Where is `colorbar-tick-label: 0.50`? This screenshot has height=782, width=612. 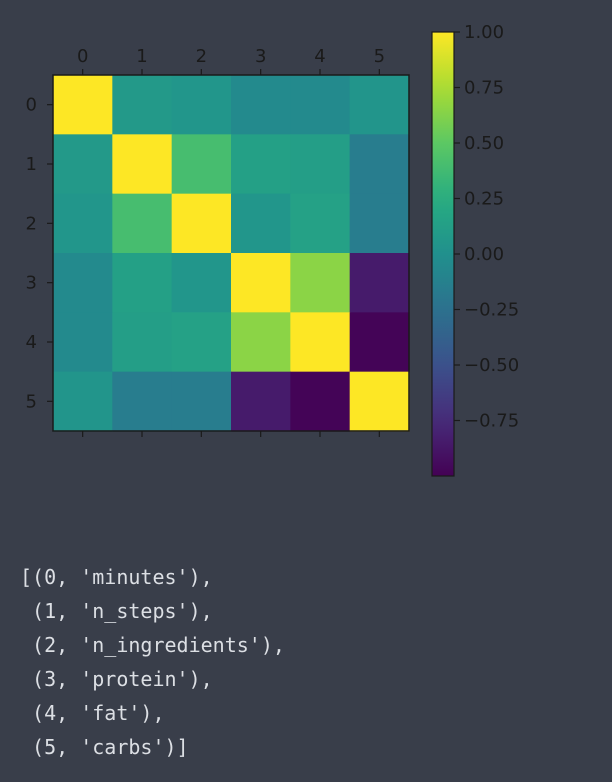 colorbar-tick-label: 0.50 is located at coordinates (484, 143).